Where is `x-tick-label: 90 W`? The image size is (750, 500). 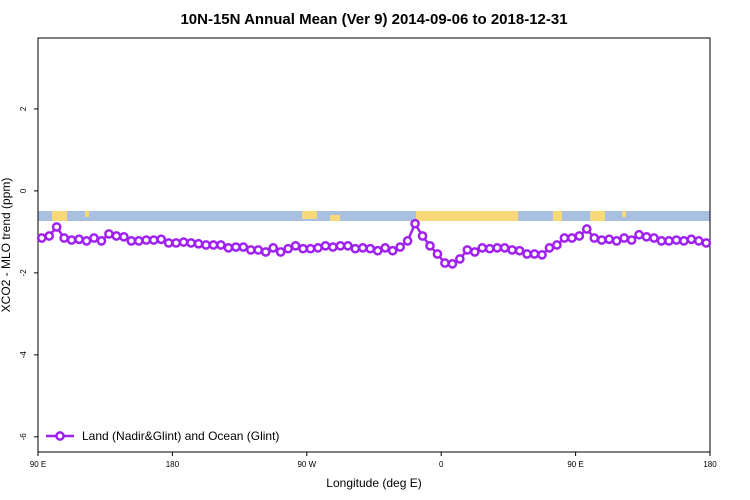 x-tick-label: 90 W is located at coordinates (306, 464).